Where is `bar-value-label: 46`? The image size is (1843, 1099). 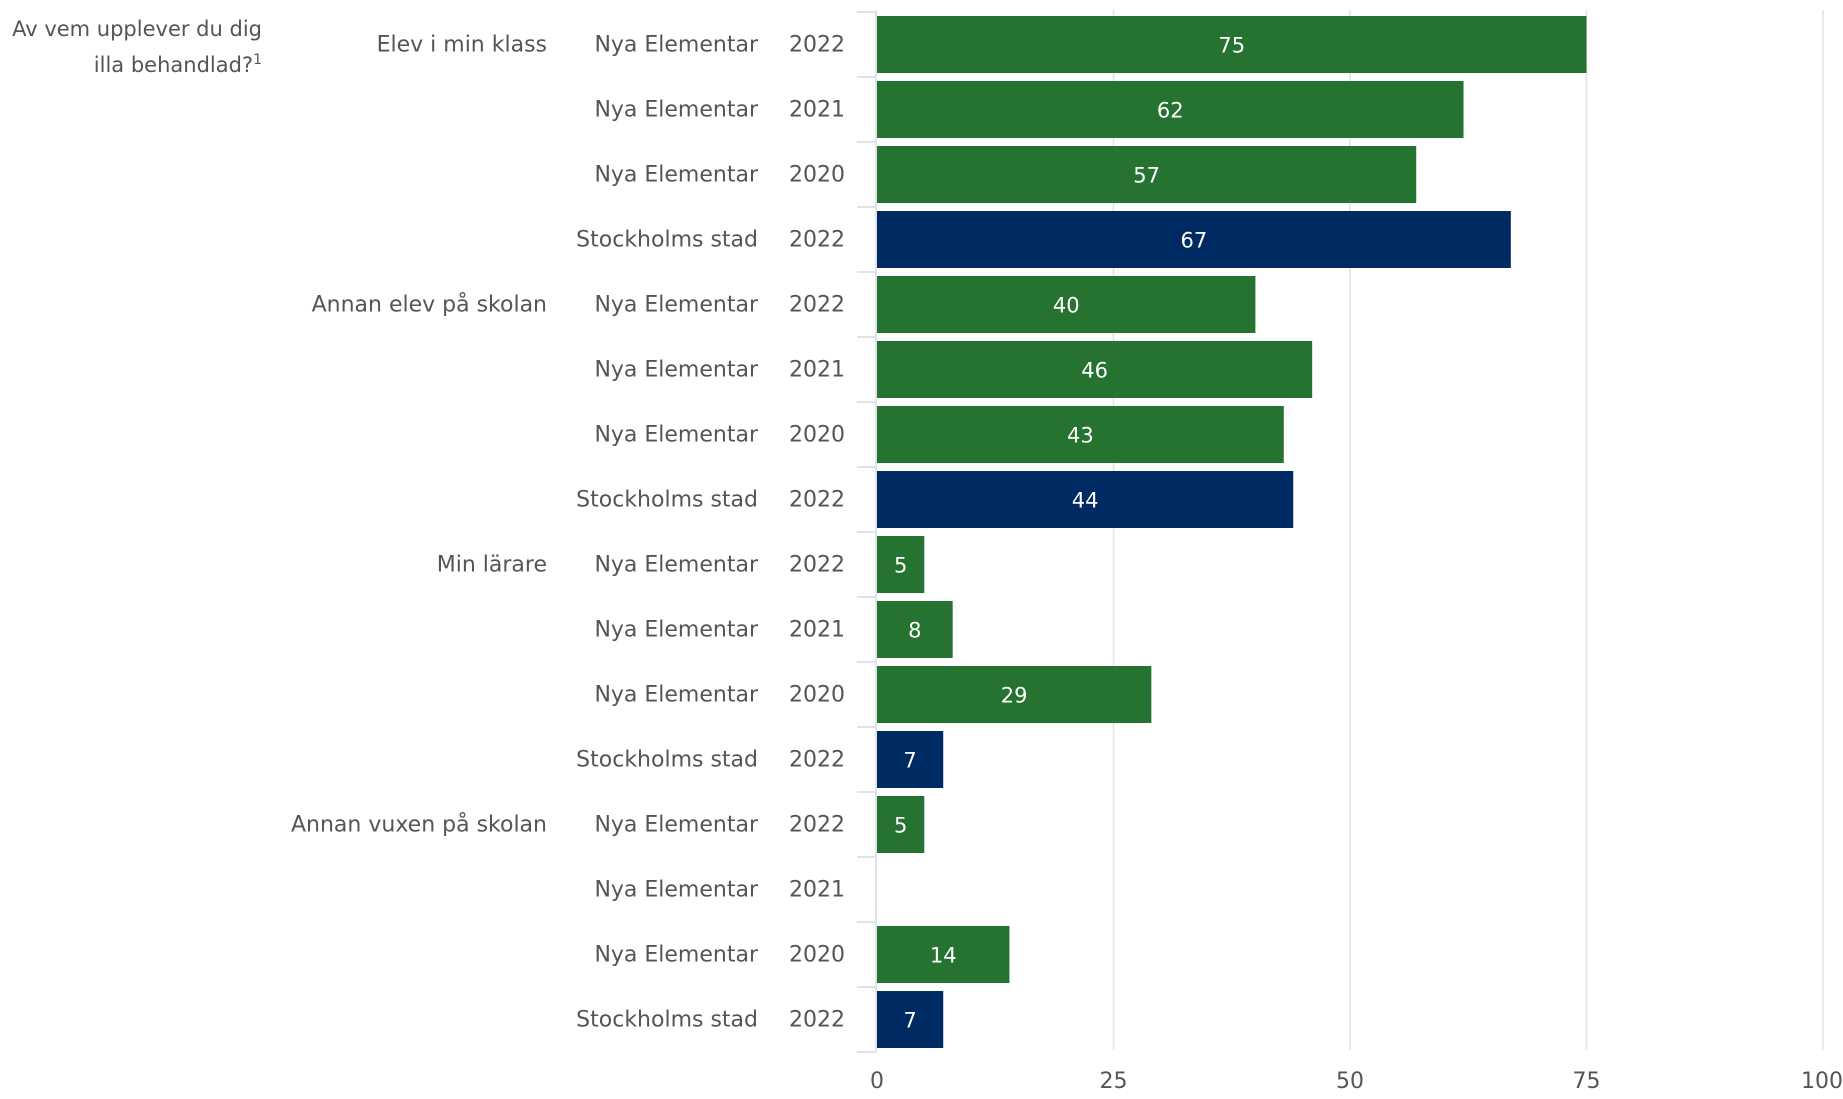 bar-value-label: 46 is located at coordinates (1094, 371).